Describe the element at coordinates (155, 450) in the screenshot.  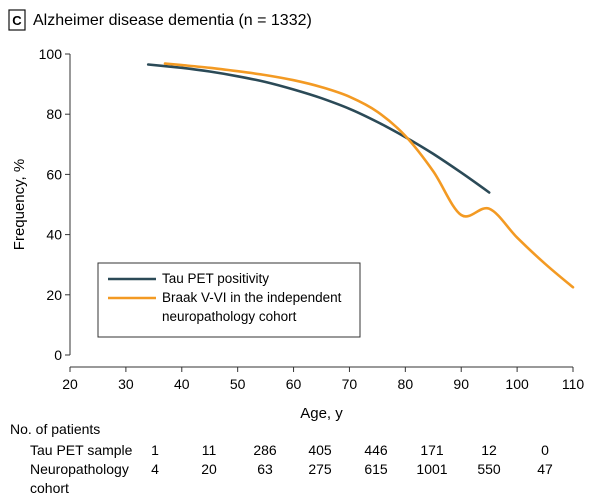
I see `table-cell: 1` at that location.